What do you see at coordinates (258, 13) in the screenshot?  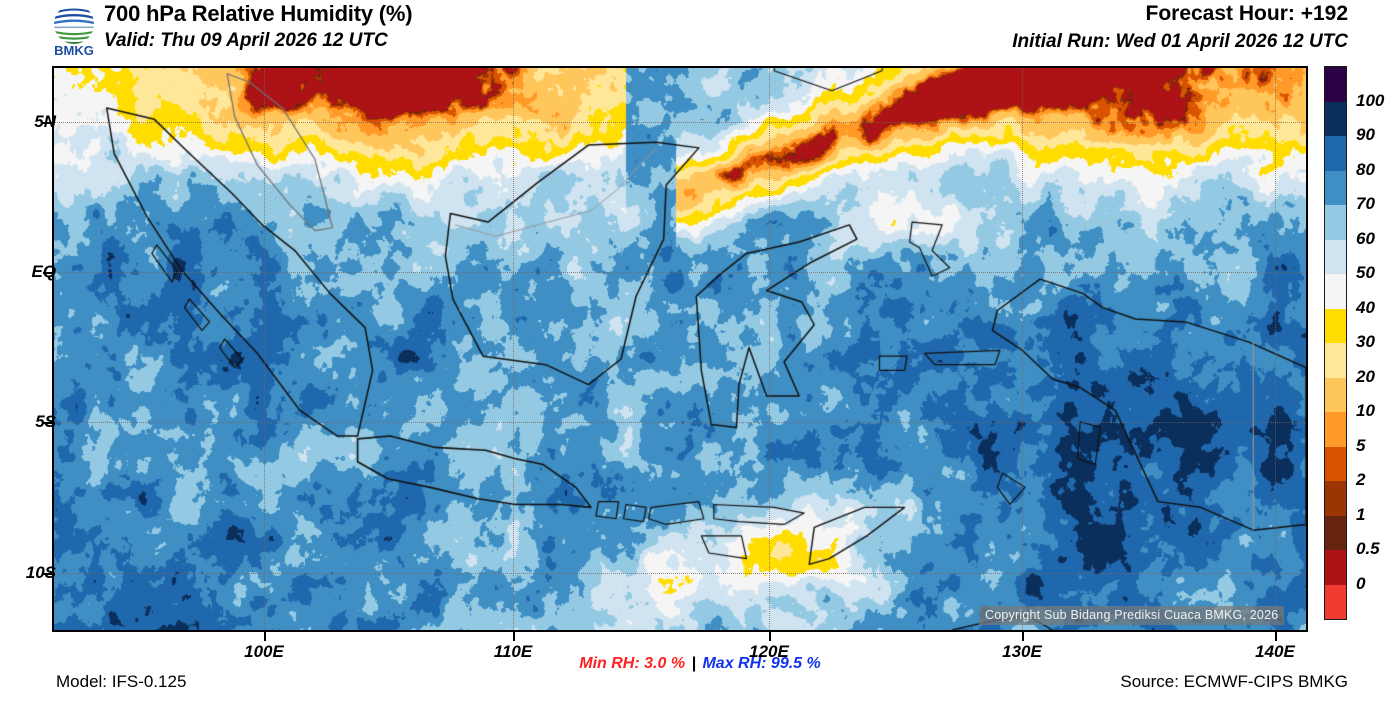 I see `page-title: 700 hPa Relative Humidity (%)` at bounding box center [258, 13].